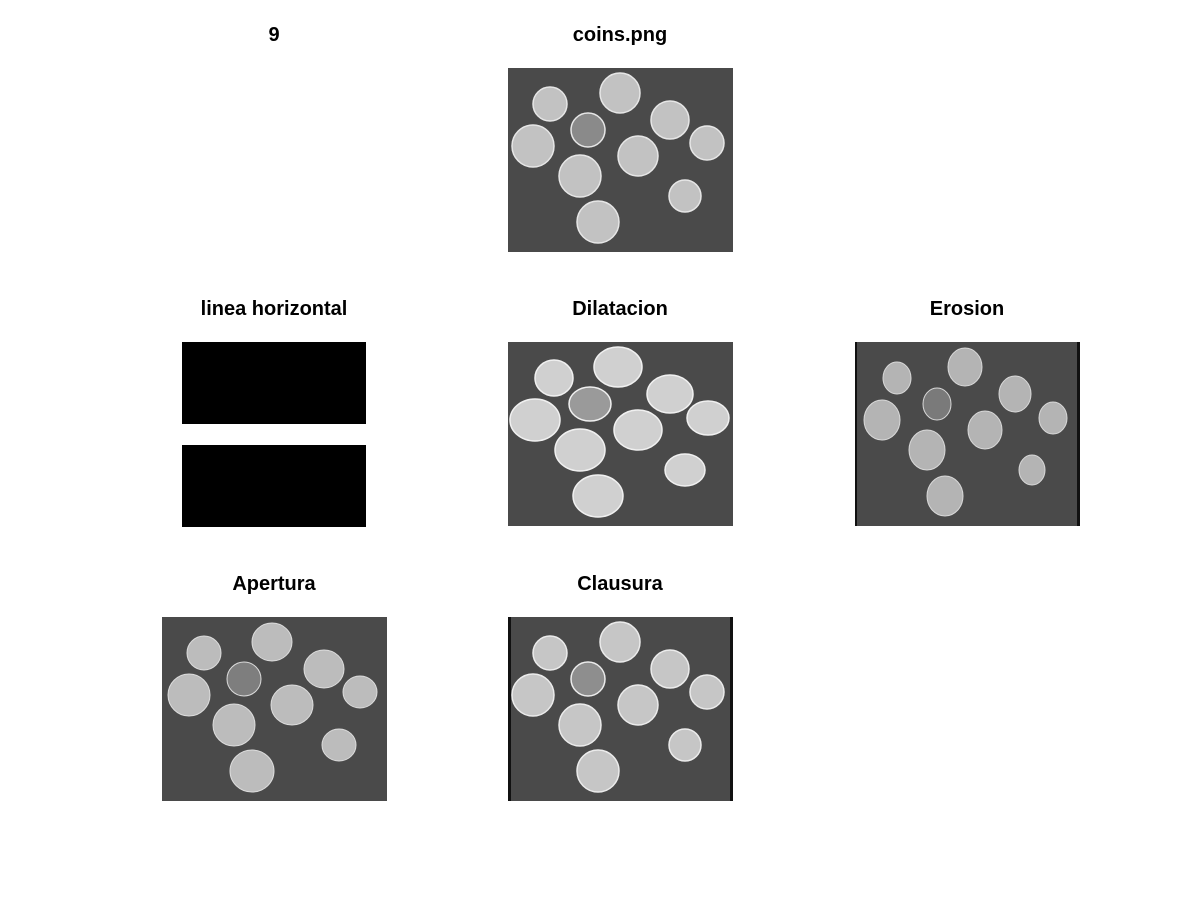 The image size is (1200, 900). Describe the element at coordinates (967, 434) in the screenshot. I see `erosion-image` at that location.